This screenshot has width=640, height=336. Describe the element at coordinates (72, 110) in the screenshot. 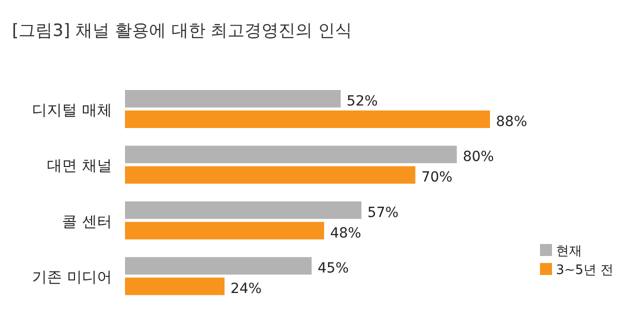

I see `y-tick-label: 디지털 매체` at that location.